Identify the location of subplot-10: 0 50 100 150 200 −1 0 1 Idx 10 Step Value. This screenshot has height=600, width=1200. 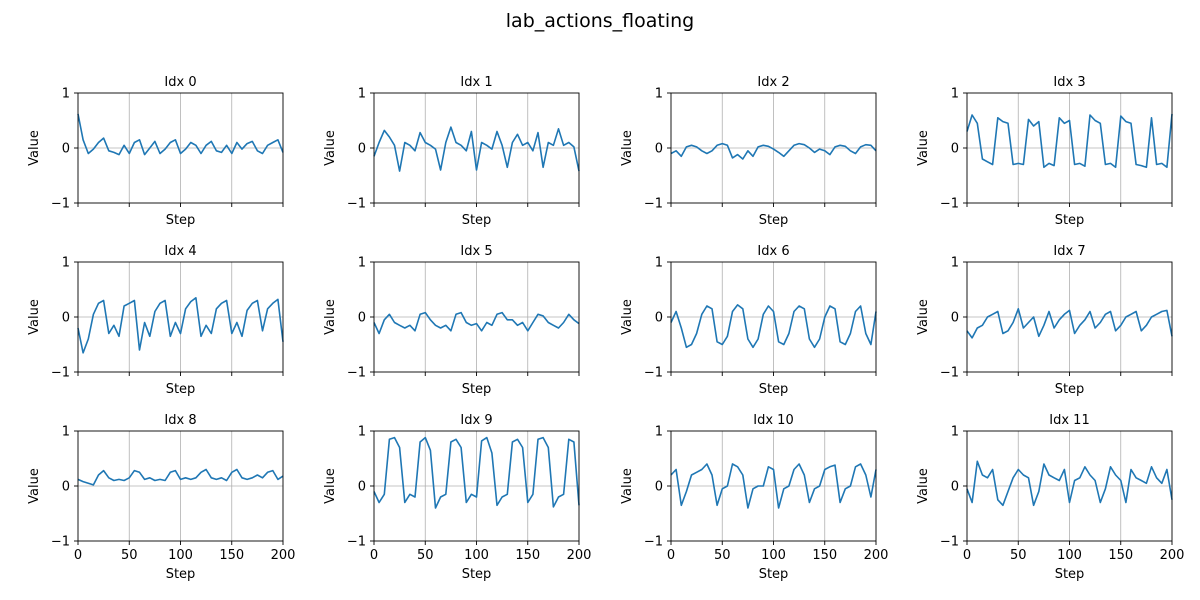
(754, 497).